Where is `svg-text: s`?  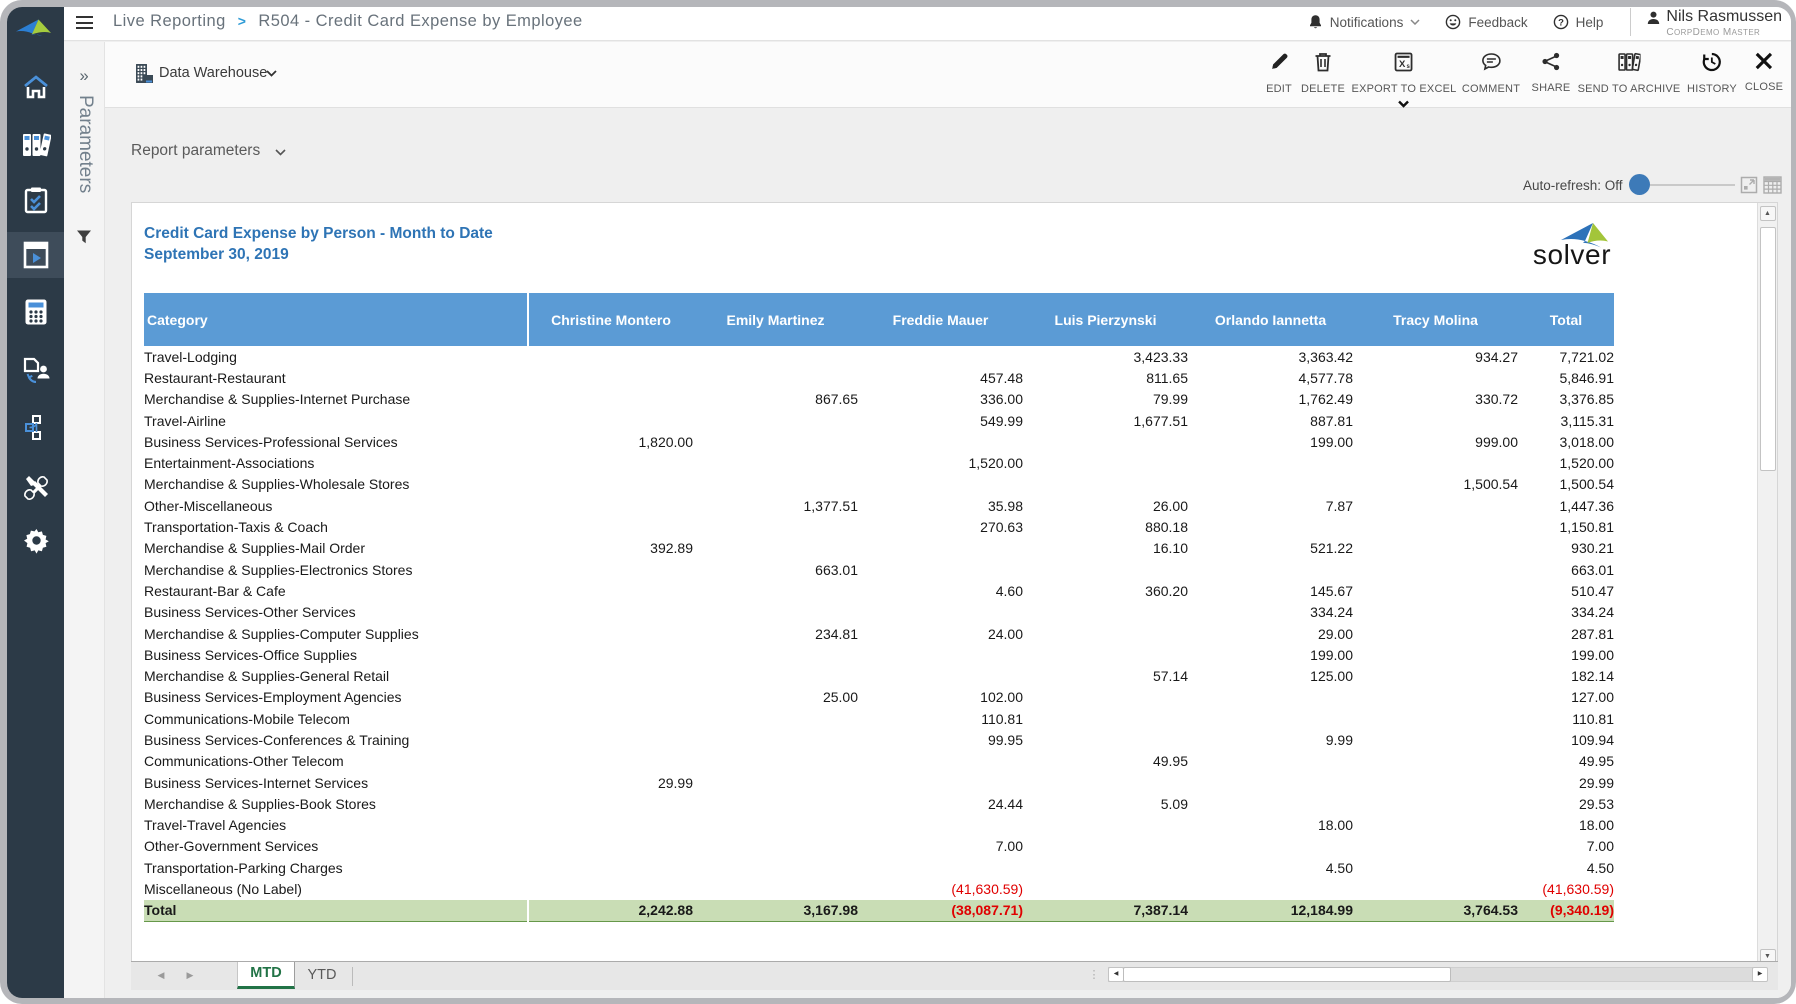 svg-text: s is located at coordinates (1409, 67).